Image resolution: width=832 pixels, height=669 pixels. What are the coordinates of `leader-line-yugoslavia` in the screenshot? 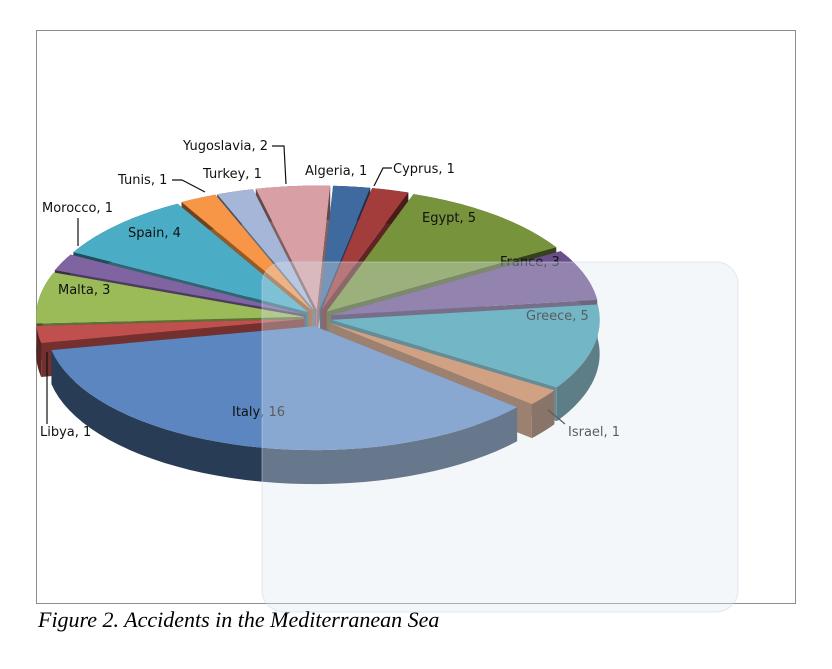 It's located at (279, 165).